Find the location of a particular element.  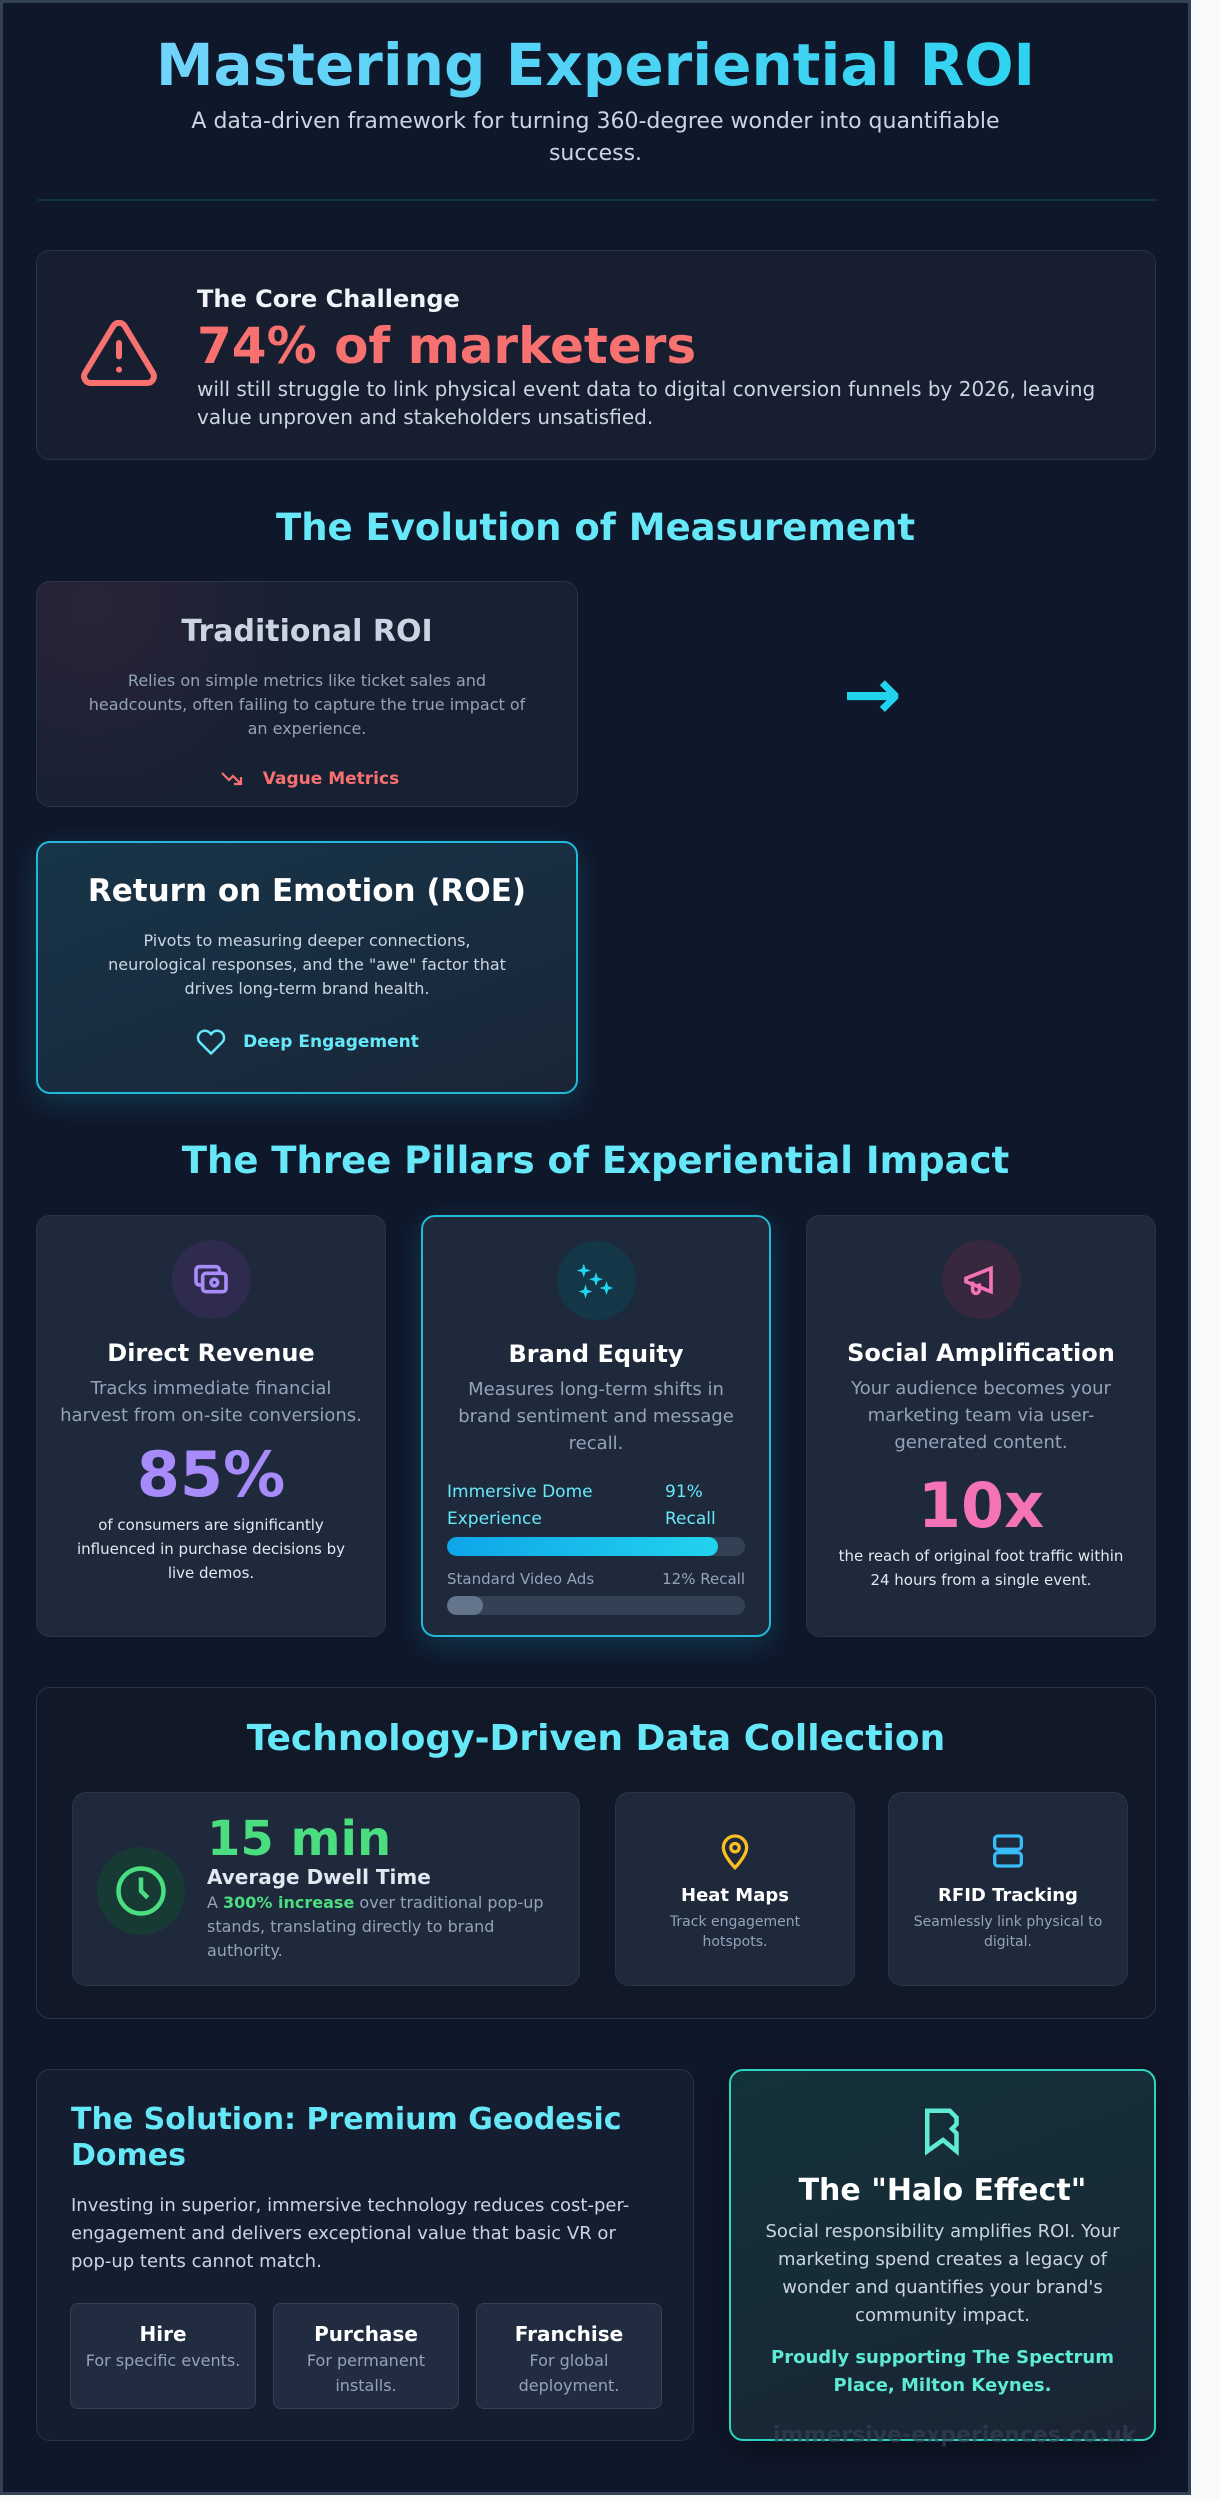

footer-watermark: immersive-experiences.co.uk is located at coordinates (955, 2435).